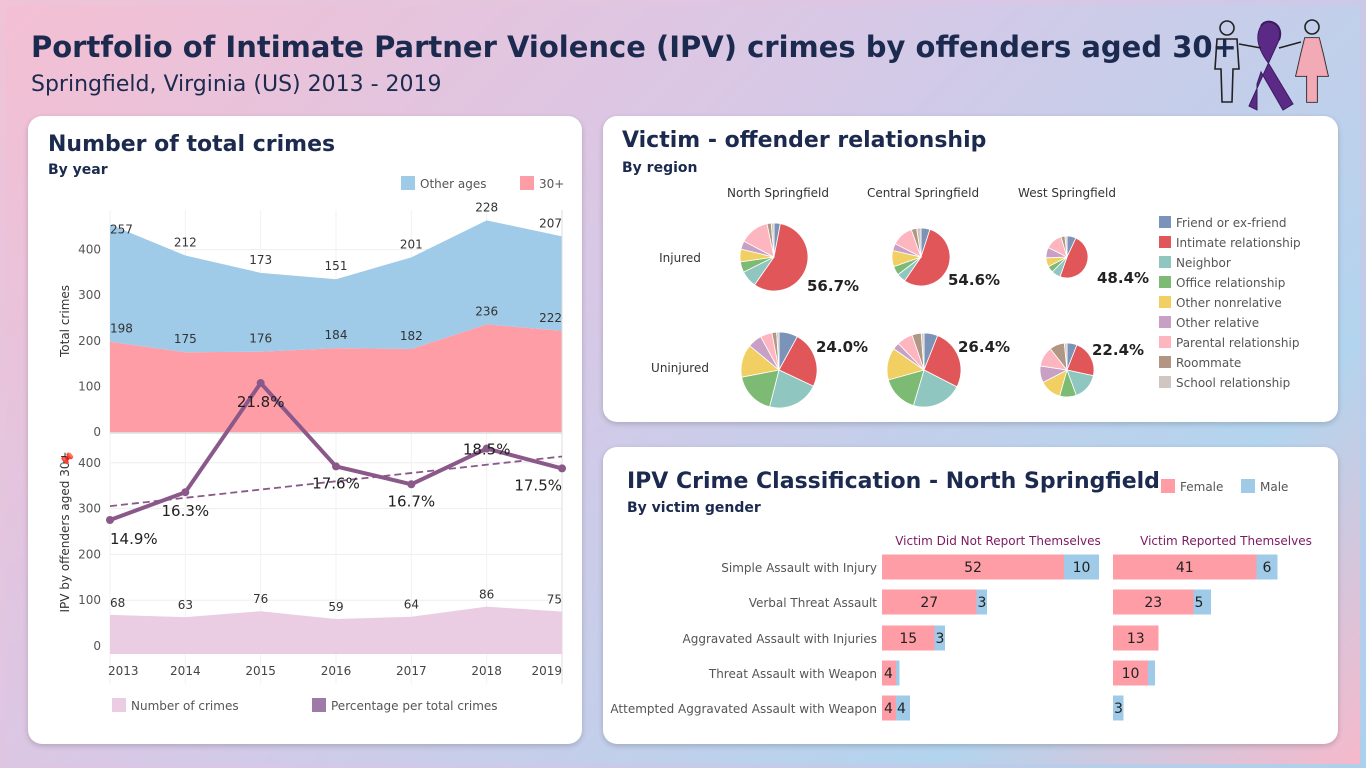 The image size is (1366, 768). Describe the element at coordinates (998, 541) in the screenshot. I see `column-header: Victim Did Not Report Themselves` at that location.